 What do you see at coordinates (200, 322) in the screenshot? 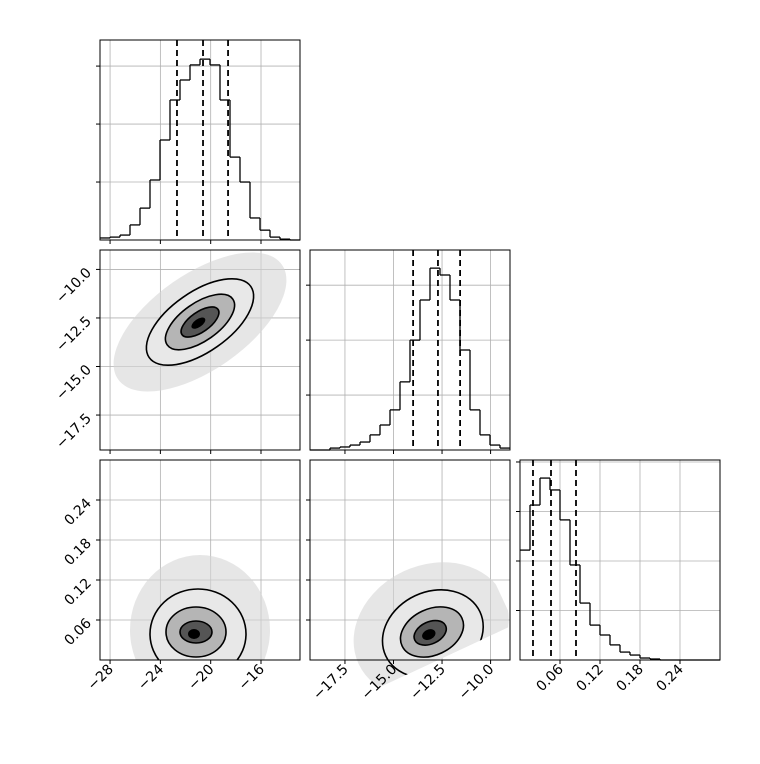
I see `density-a-b` at bounding box center [200, 322].